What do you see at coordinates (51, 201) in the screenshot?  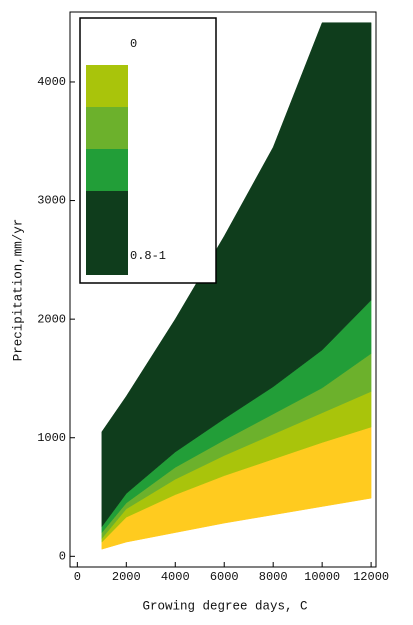 I see `y-tick-label: 3000` at bounding box center [51, 201].